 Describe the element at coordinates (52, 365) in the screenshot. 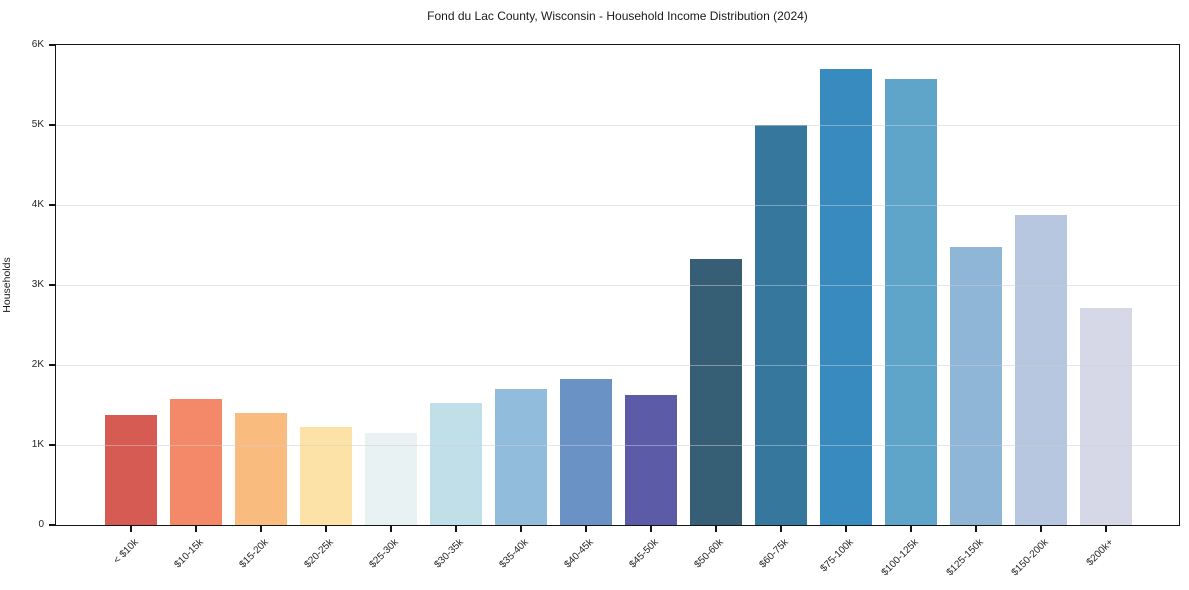

I see `y-tick-mark-2K` at that location.